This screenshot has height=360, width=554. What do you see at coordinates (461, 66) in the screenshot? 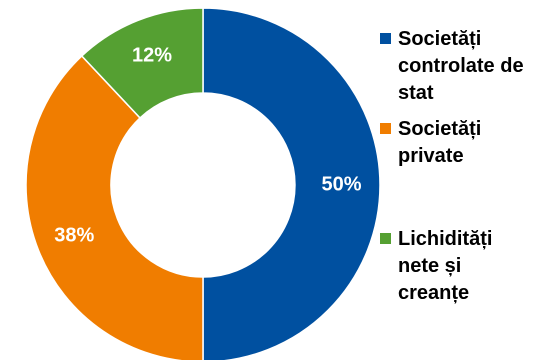
I see `legend-label-0: Societăți controlate de stat` at bounding box center [461, 66].